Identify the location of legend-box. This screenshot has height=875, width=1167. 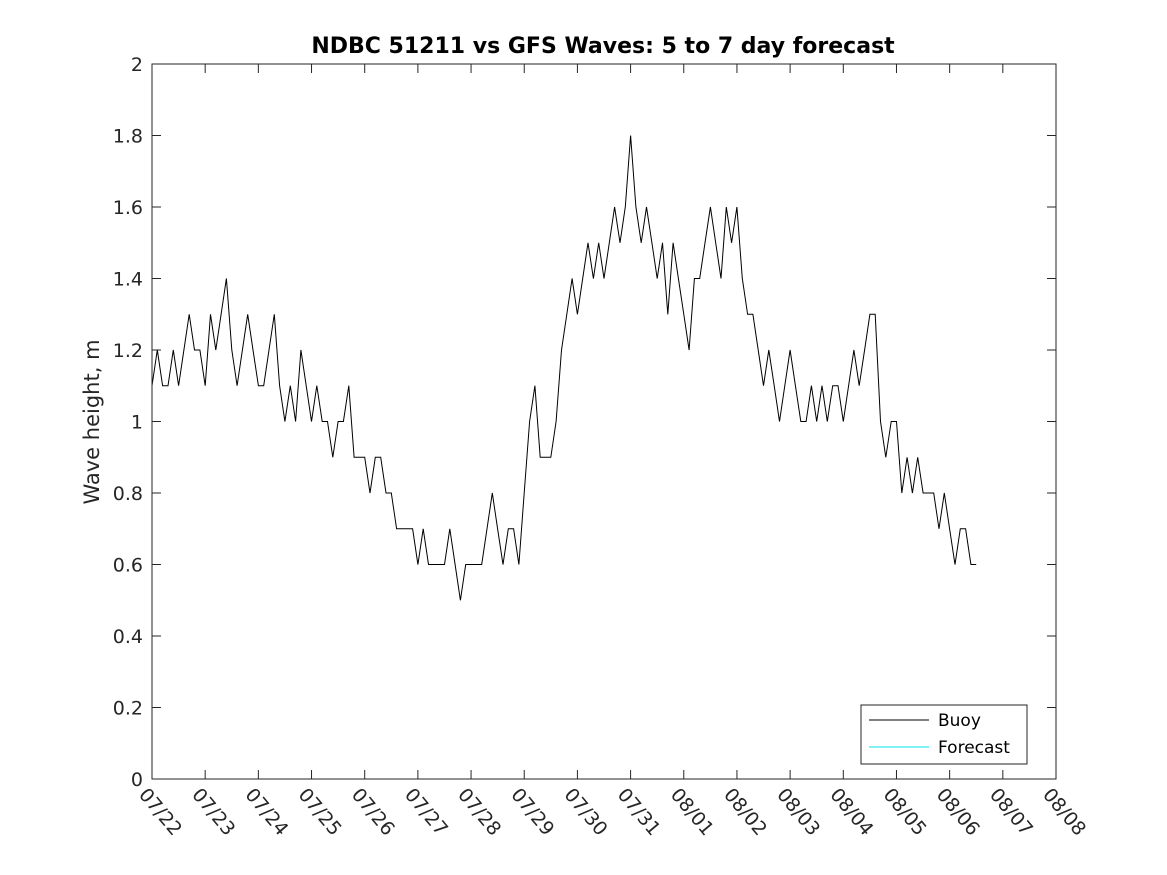
(944, 734).